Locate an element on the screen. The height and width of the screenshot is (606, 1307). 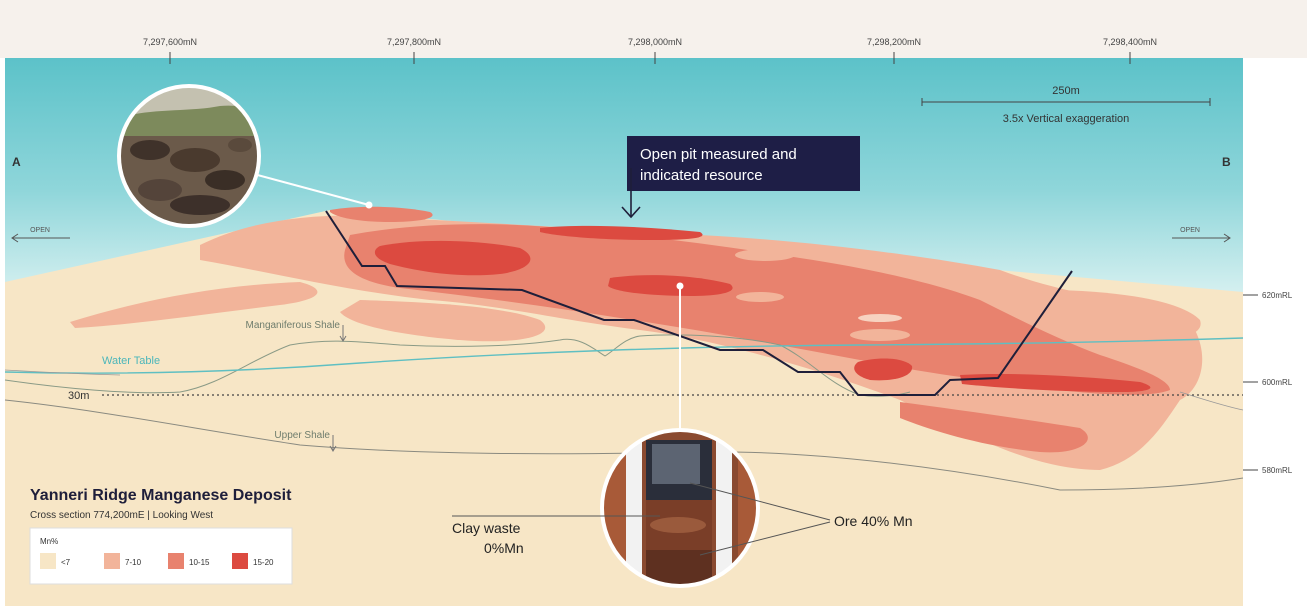
northing-label: 7,298,400mN is located at coordinates (1130, 42).